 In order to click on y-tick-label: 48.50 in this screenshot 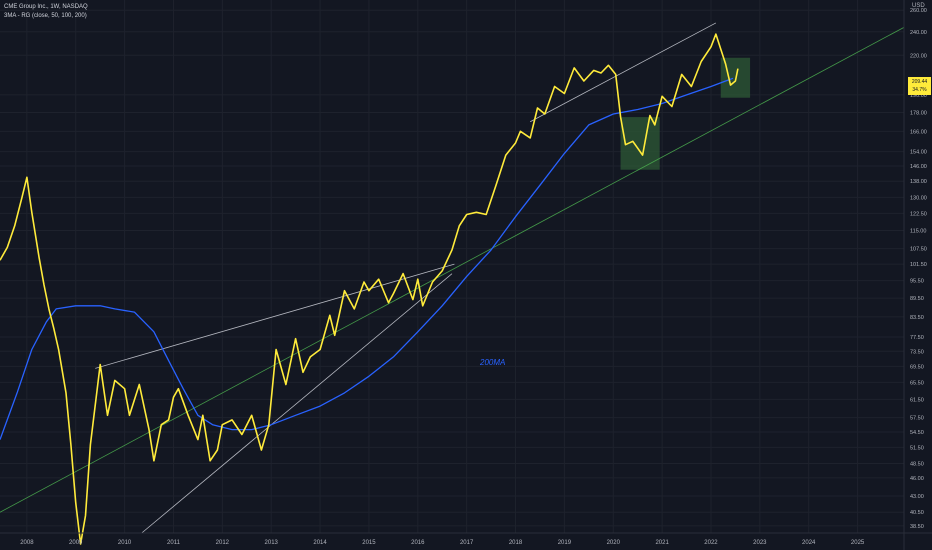, I will do `click(917, 465)`.